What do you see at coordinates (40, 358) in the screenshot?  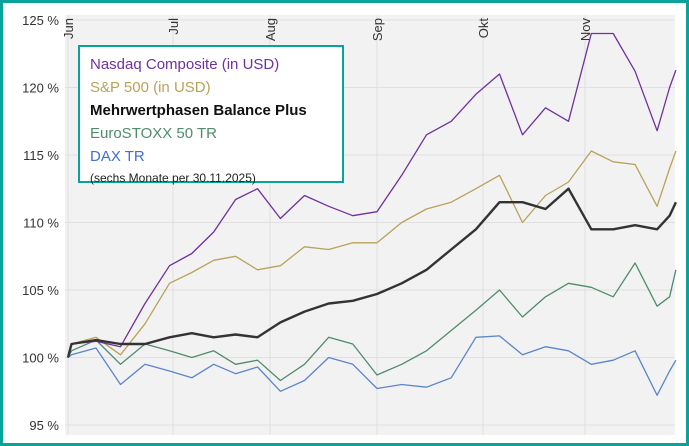 I see `y-tick-label: 100 %` at bounding box center [40, 358].